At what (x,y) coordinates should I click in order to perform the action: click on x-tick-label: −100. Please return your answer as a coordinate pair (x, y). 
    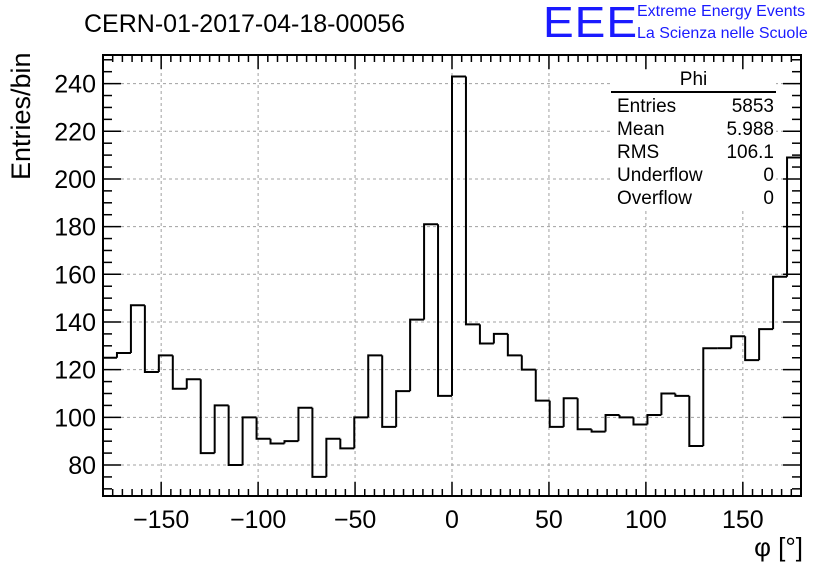
    Looking at the image, I should click on (258, 520).